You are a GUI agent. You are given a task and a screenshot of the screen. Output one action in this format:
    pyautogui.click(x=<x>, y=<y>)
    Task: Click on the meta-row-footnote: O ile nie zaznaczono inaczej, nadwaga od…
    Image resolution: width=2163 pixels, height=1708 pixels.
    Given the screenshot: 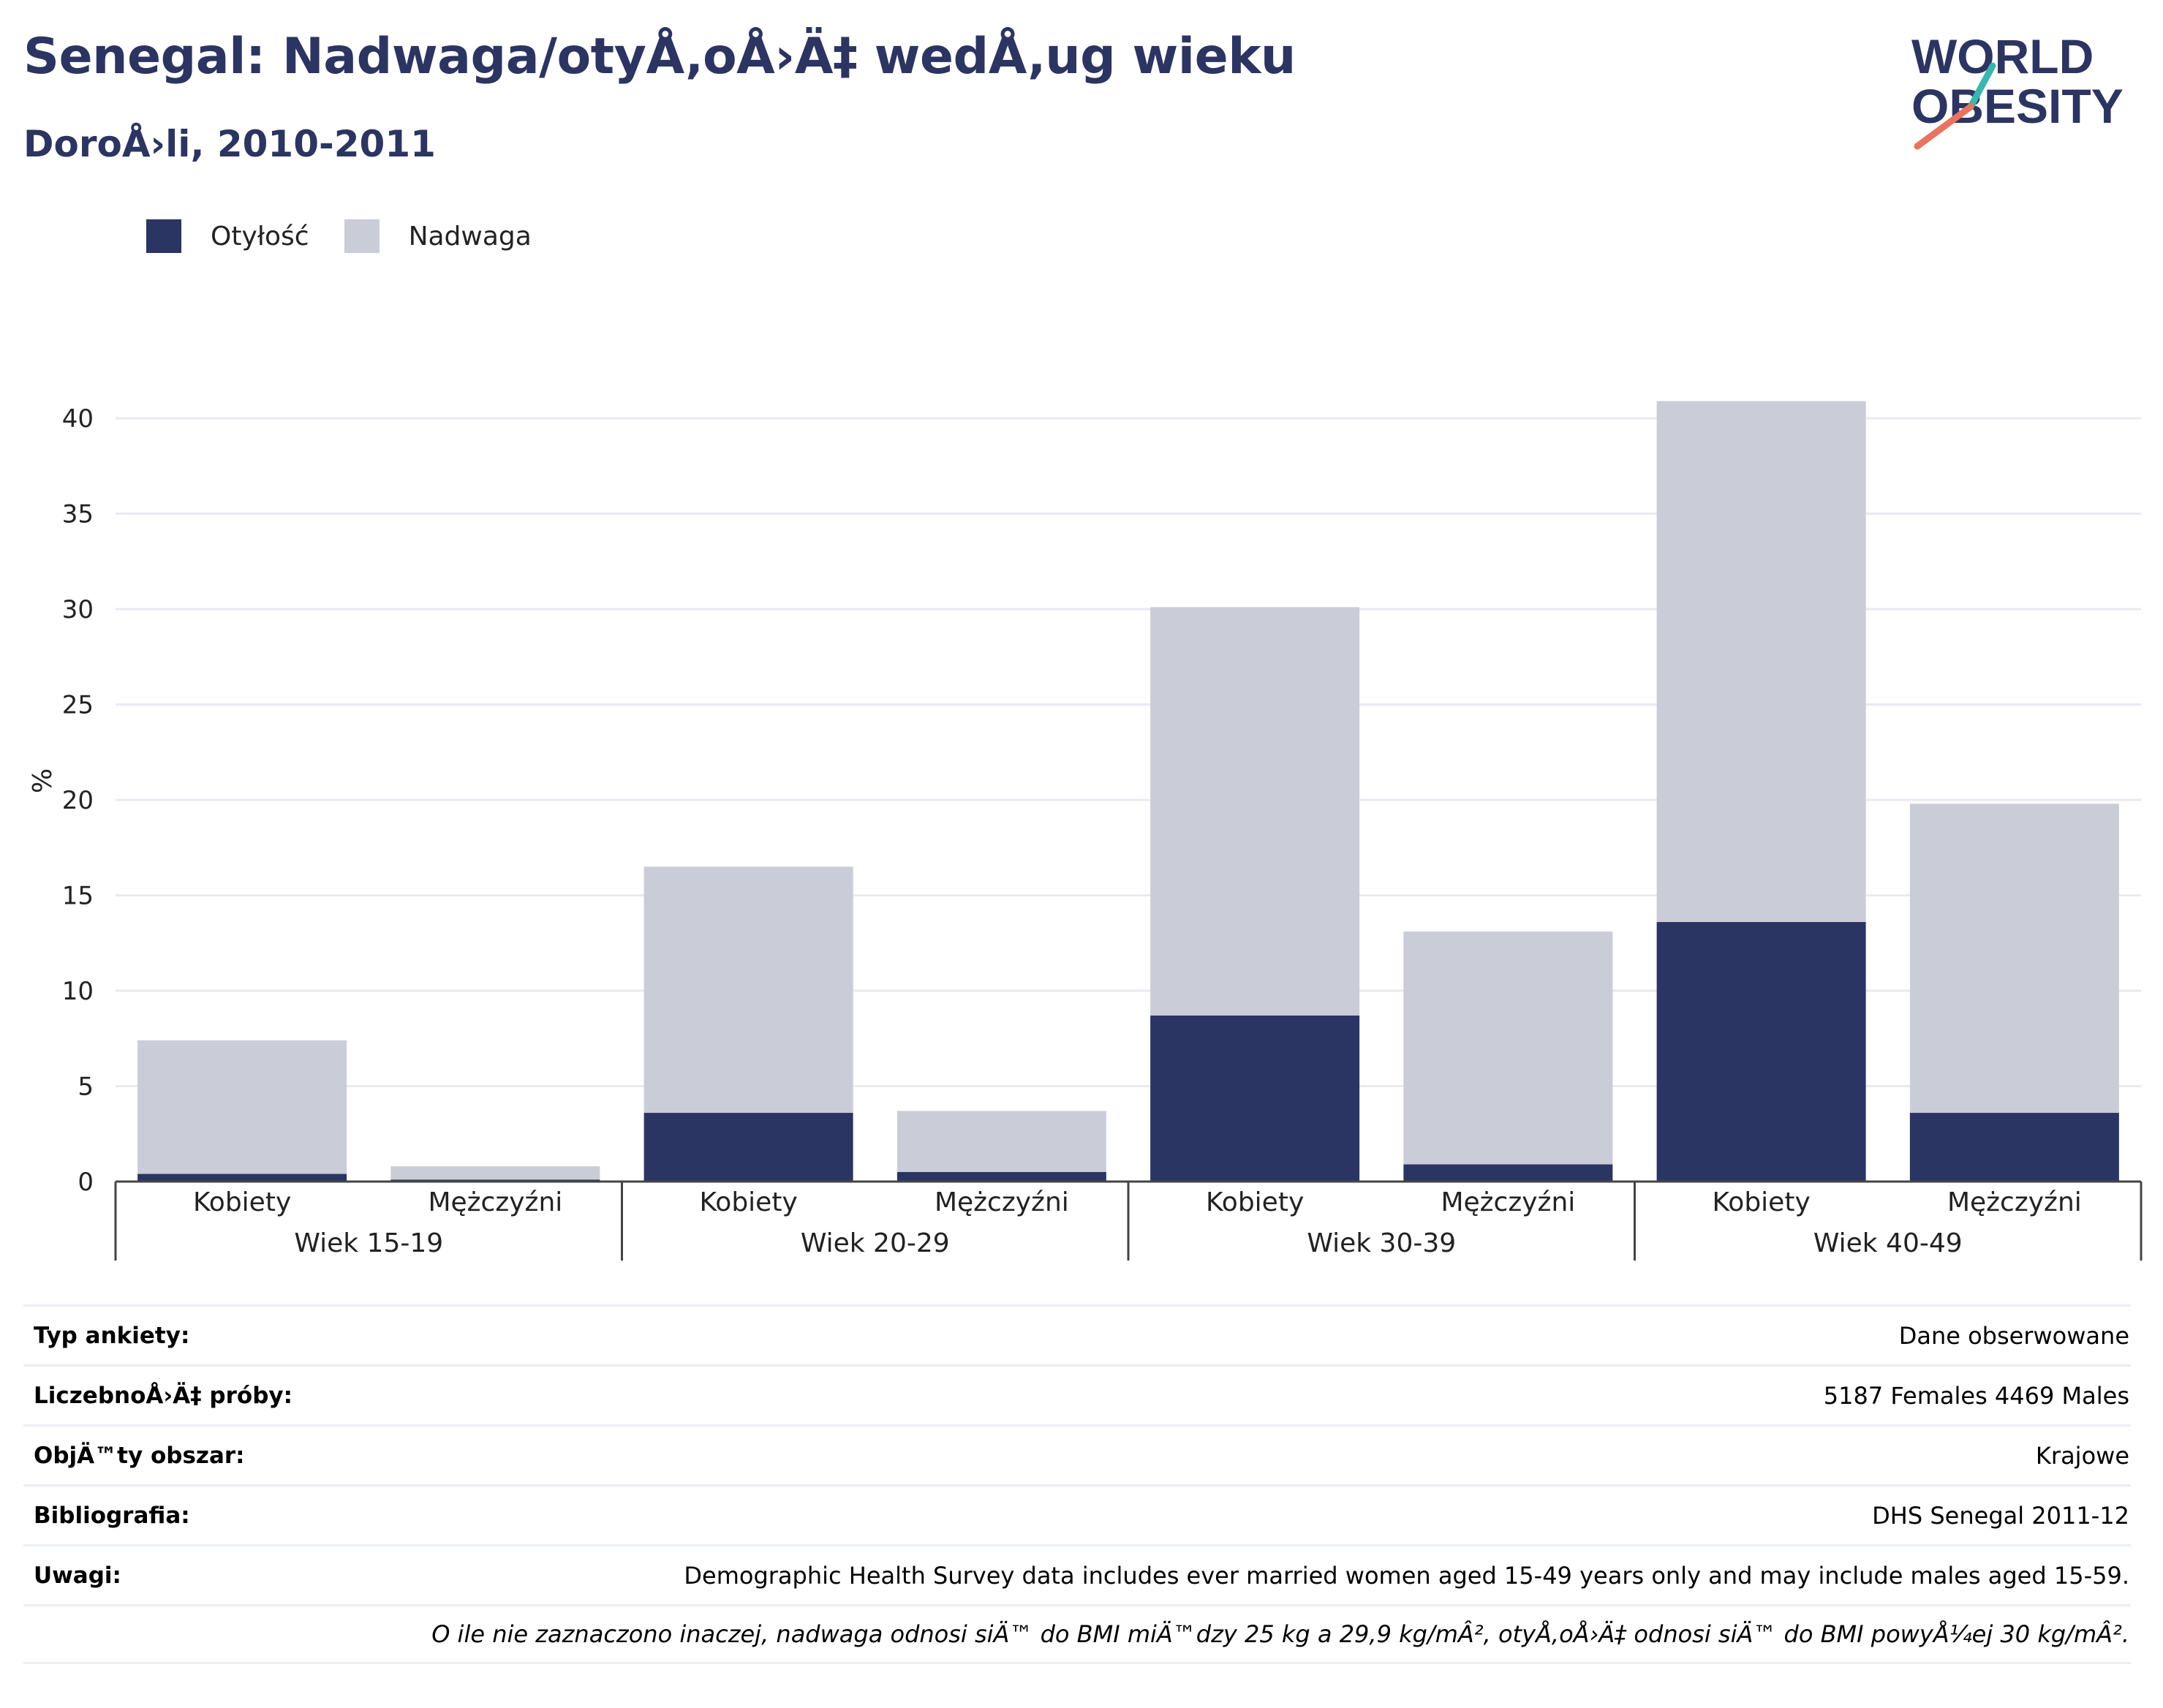 What is the action you would take?
    pyautogui.click(x=1077, y=1634)
    